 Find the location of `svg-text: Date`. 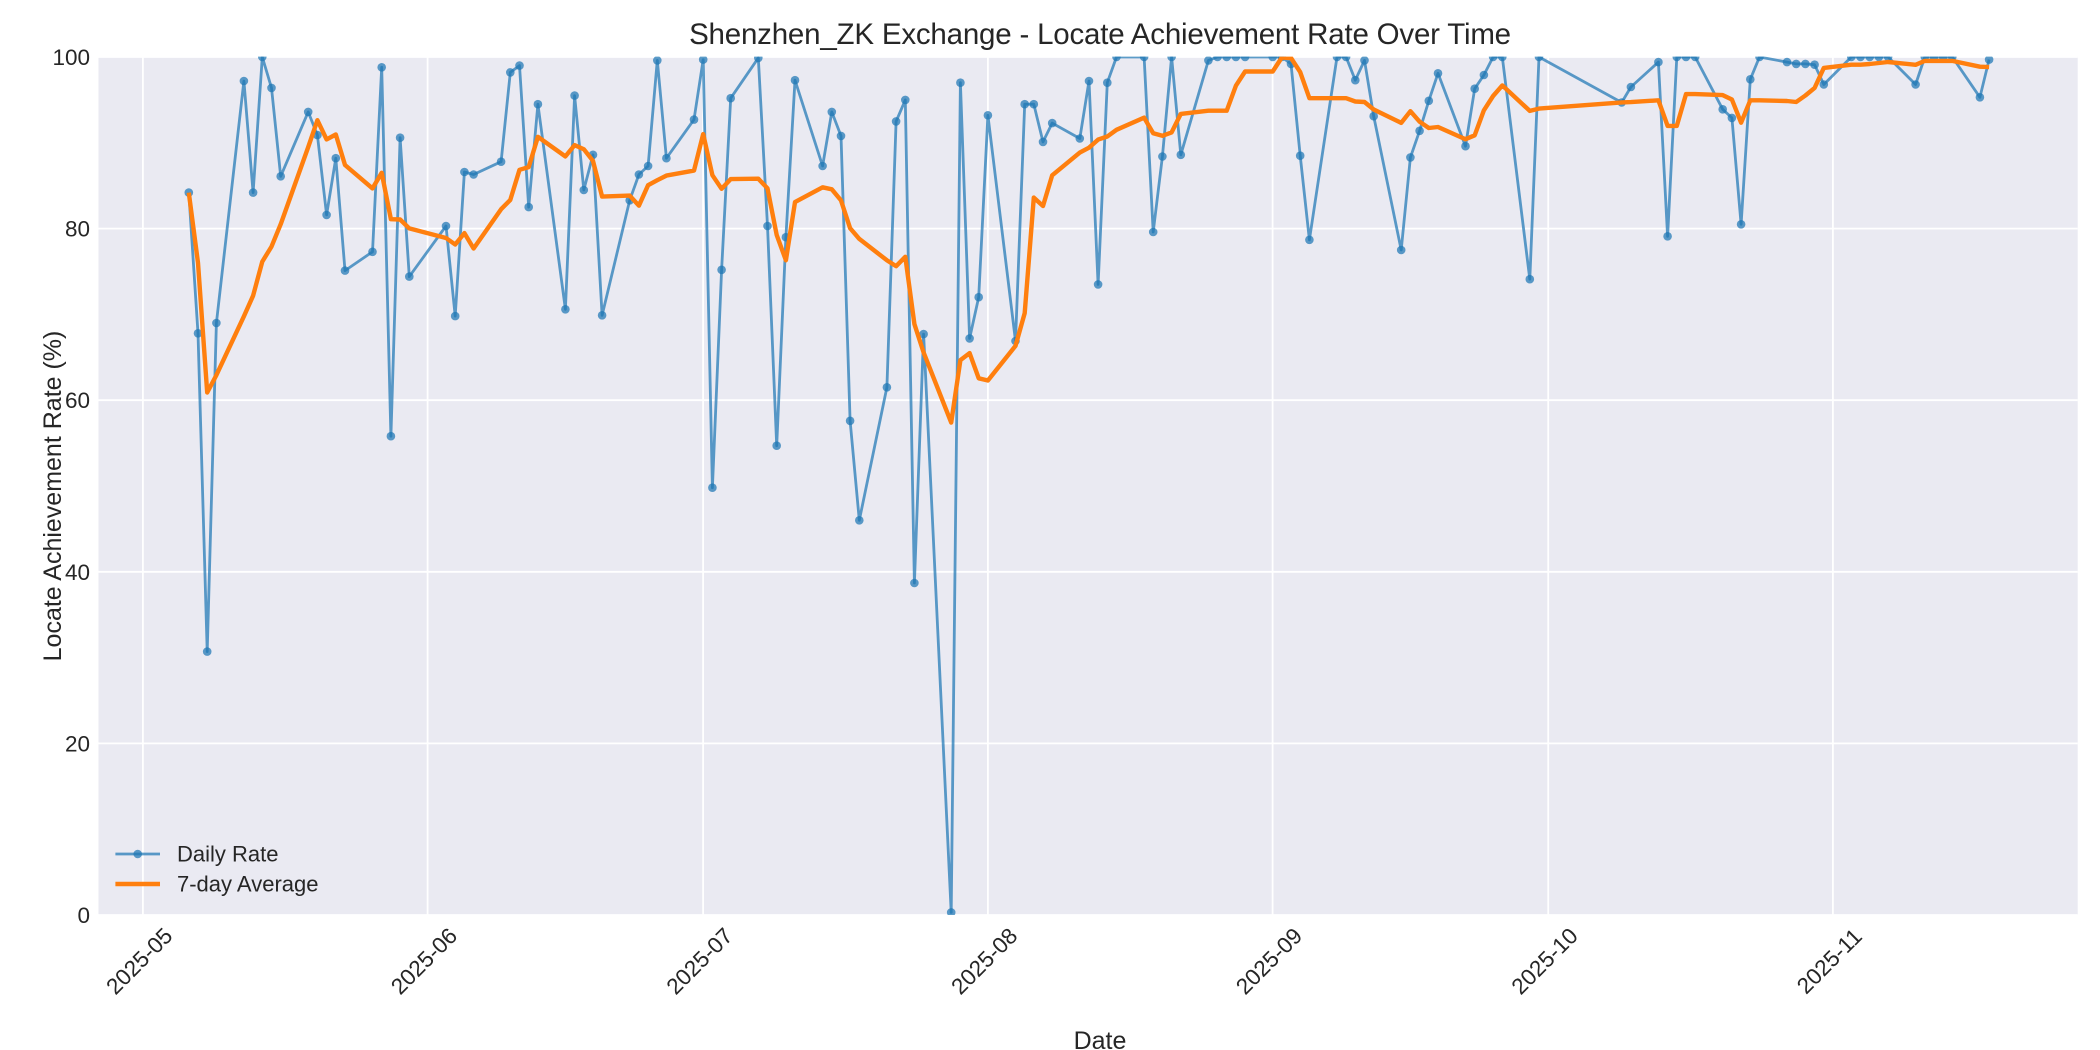

svg-text: Date is located at coordinates (1100, 1038).